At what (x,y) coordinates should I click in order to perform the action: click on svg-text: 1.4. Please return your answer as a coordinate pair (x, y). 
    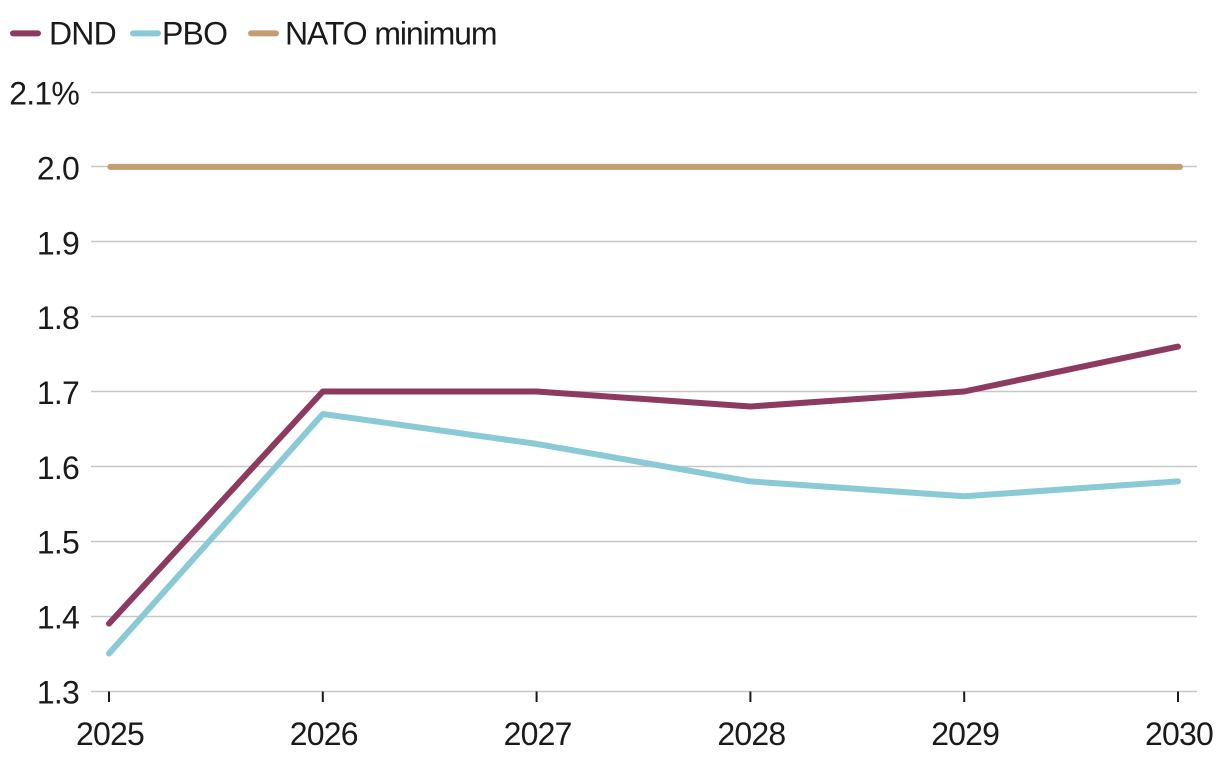
    Looking at the image, I should click on (58, 618).